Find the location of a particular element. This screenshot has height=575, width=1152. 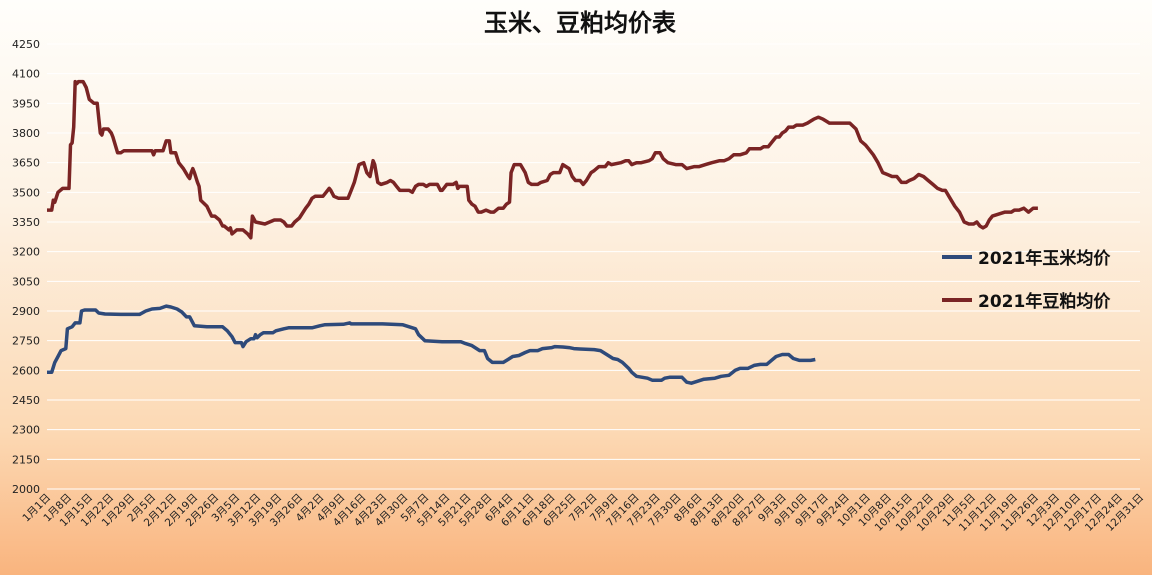

y-tick-label: 4100 is located at coordinates (26, 74).